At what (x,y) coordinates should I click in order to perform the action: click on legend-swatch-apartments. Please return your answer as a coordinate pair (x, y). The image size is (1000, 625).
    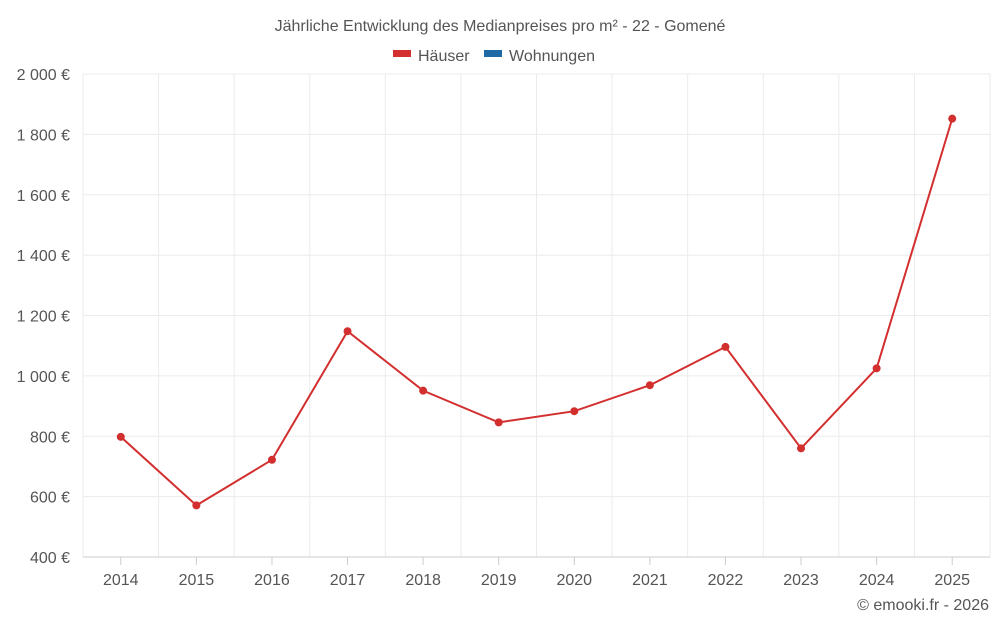
    Looking at the image, I should click on (493, 53).